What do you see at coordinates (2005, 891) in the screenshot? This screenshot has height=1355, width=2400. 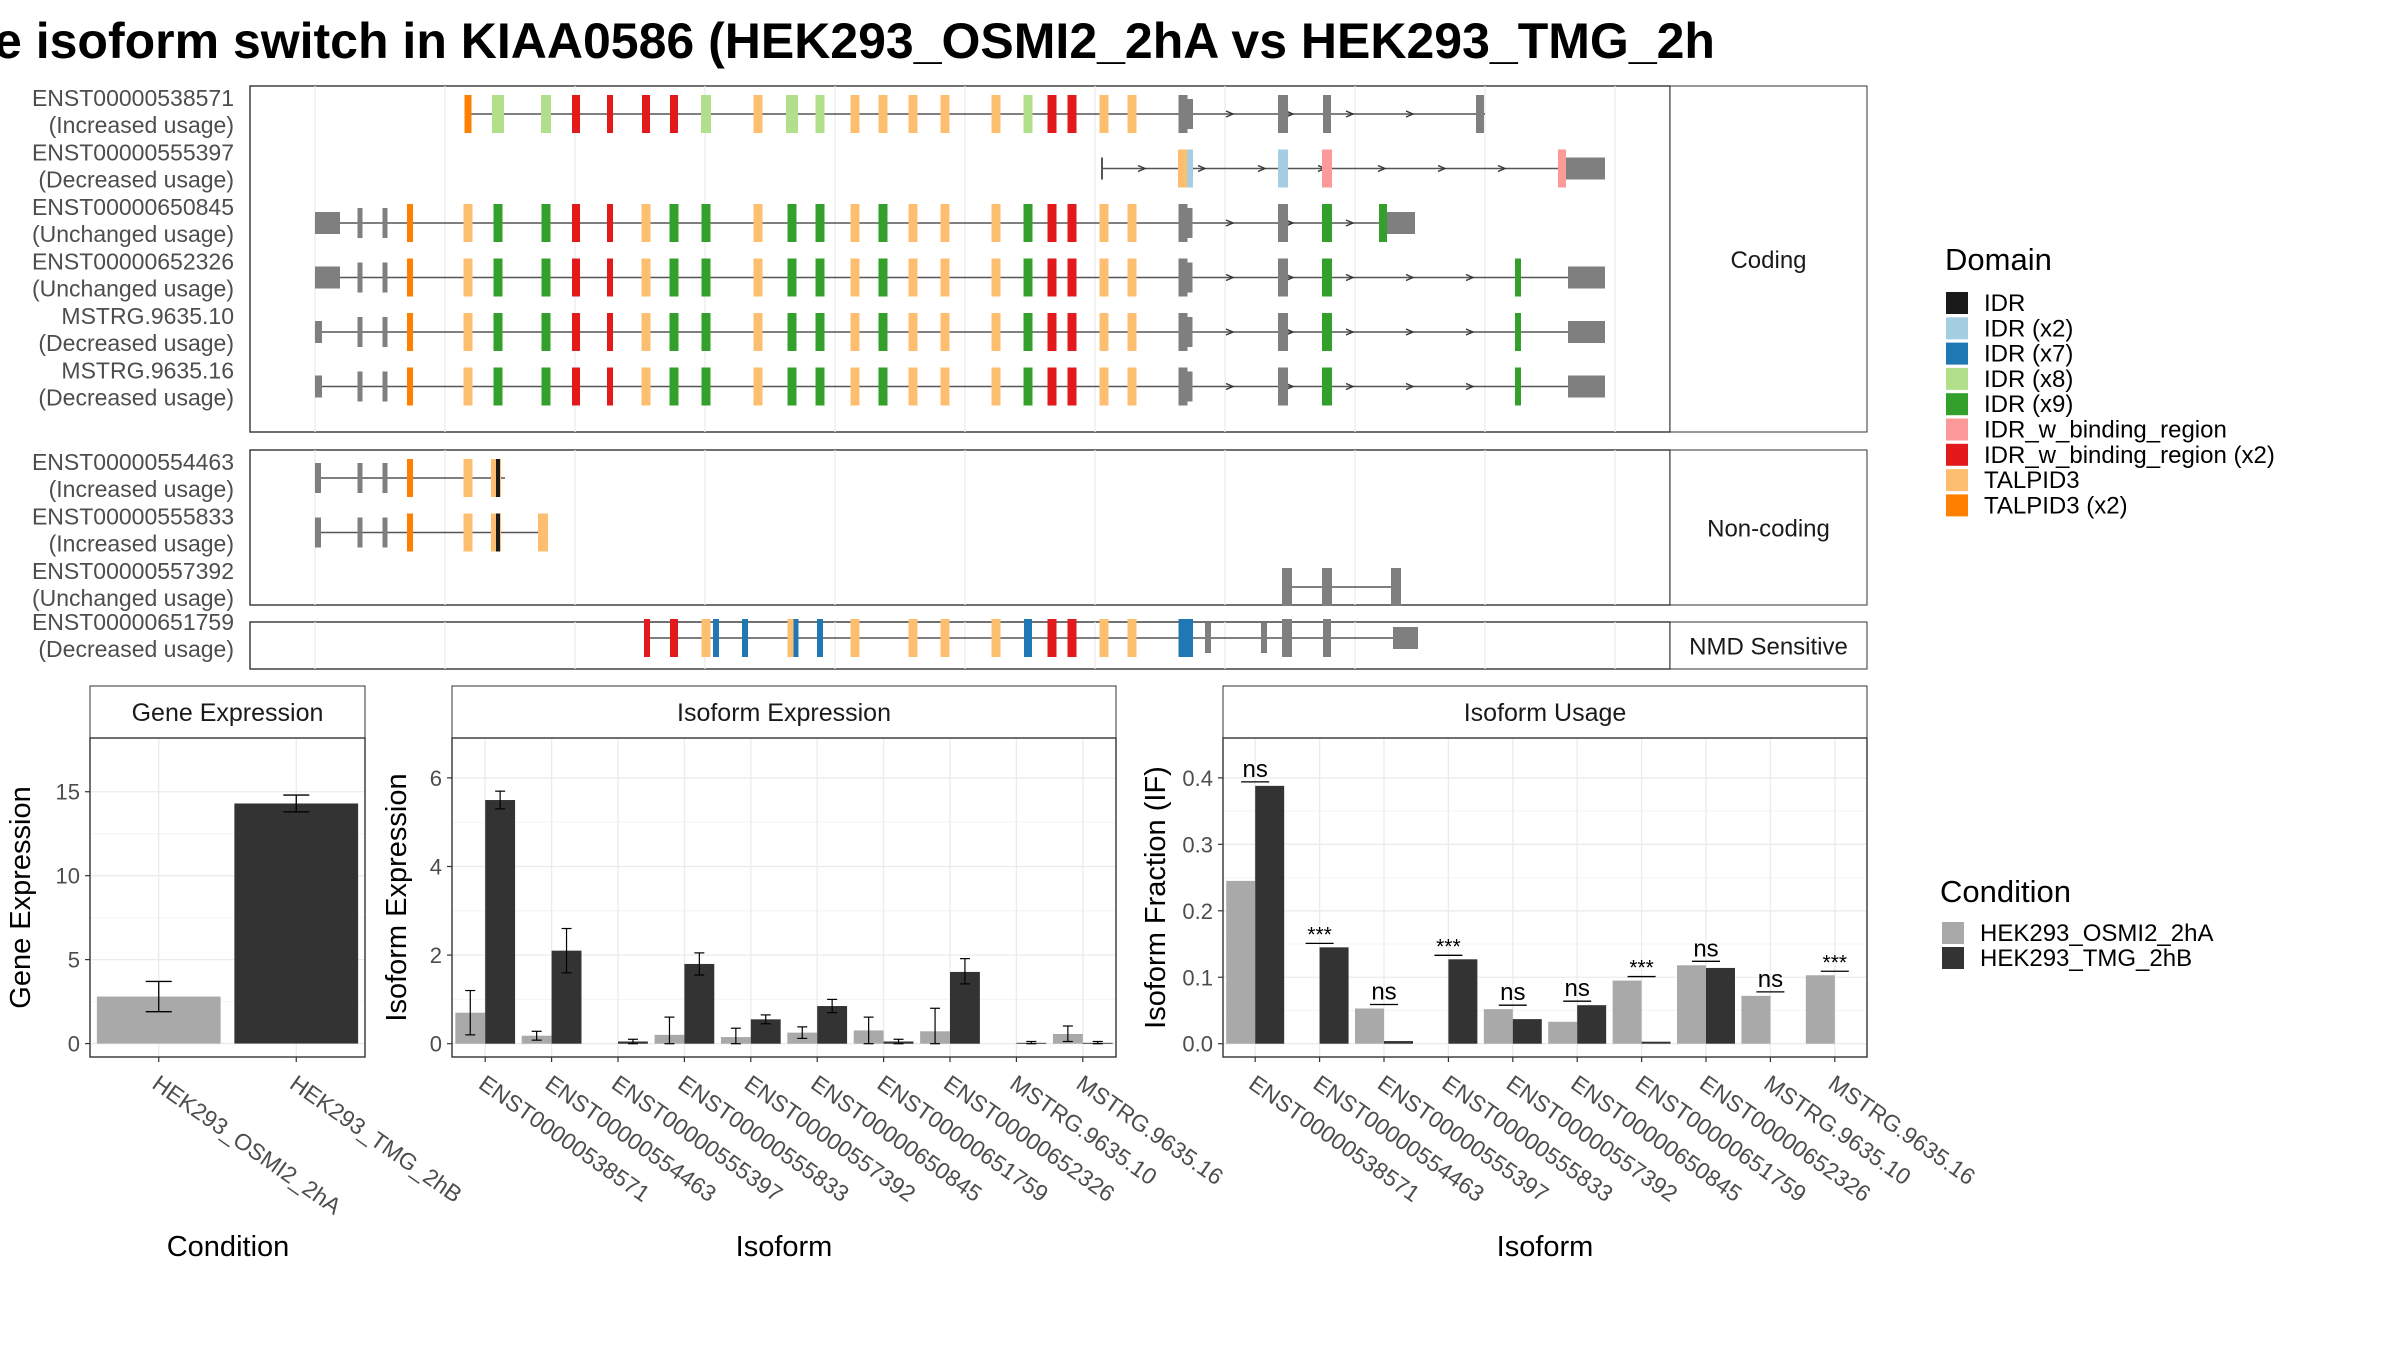 I see `condition-legend-title: Condition` at bounding box center [2005, 891].